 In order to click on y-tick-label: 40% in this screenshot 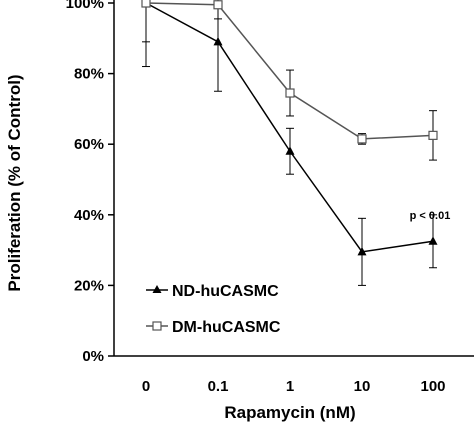, I will do `click(89, 215)`.